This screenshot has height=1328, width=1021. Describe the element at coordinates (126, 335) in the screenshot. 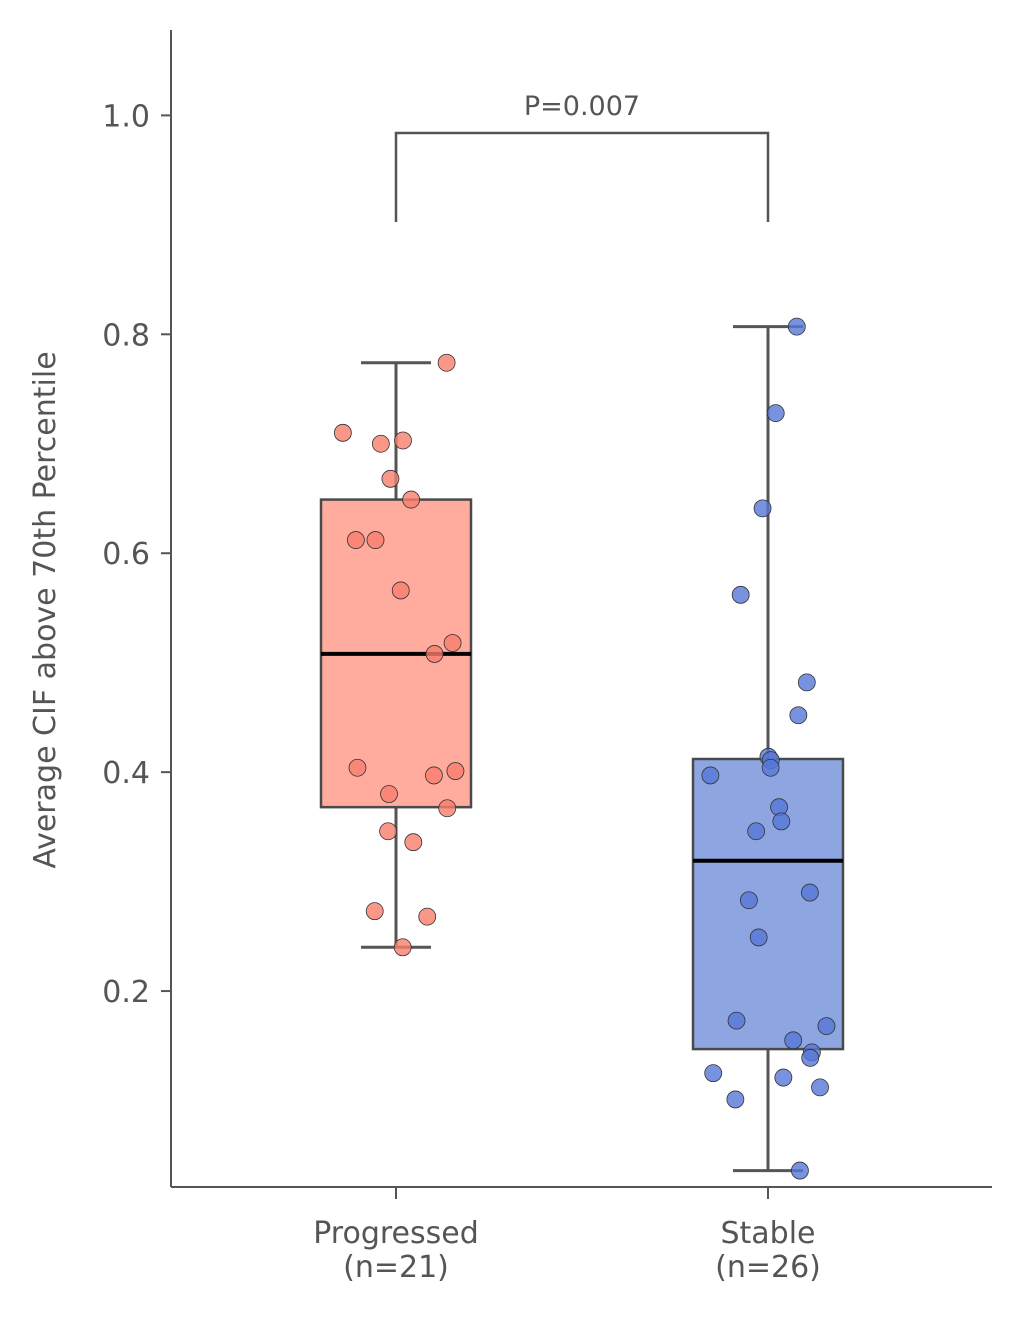

I see `y-tick-label: 0.8` at that location.